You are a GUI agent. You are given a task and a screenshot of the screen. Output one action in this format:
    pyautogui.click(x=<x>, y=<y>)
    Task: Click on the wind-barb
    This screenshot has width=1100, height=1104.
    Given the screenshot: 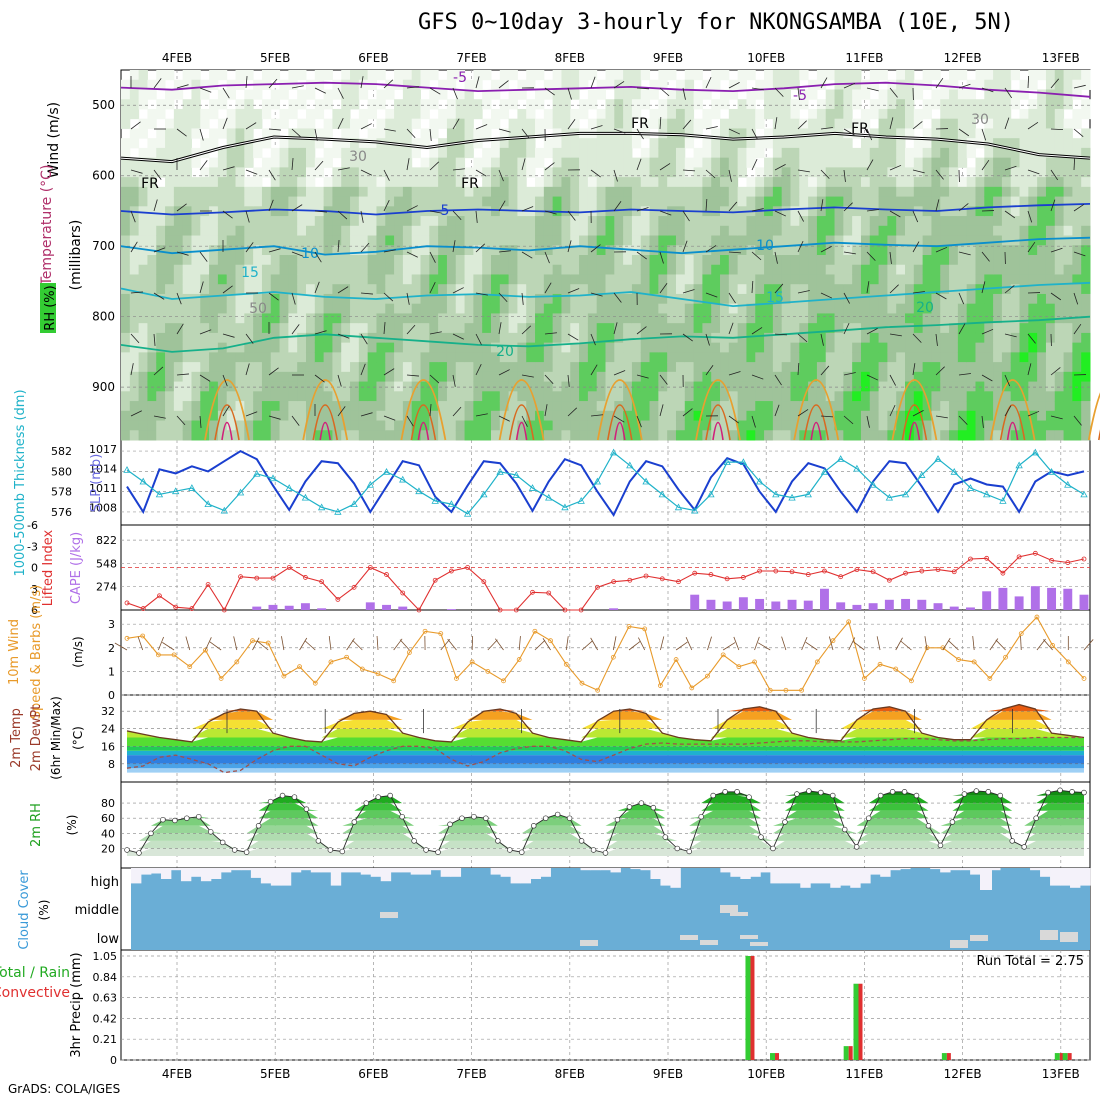 What is the action you would take?
    pyautogui.click(x=906, y=645)
    